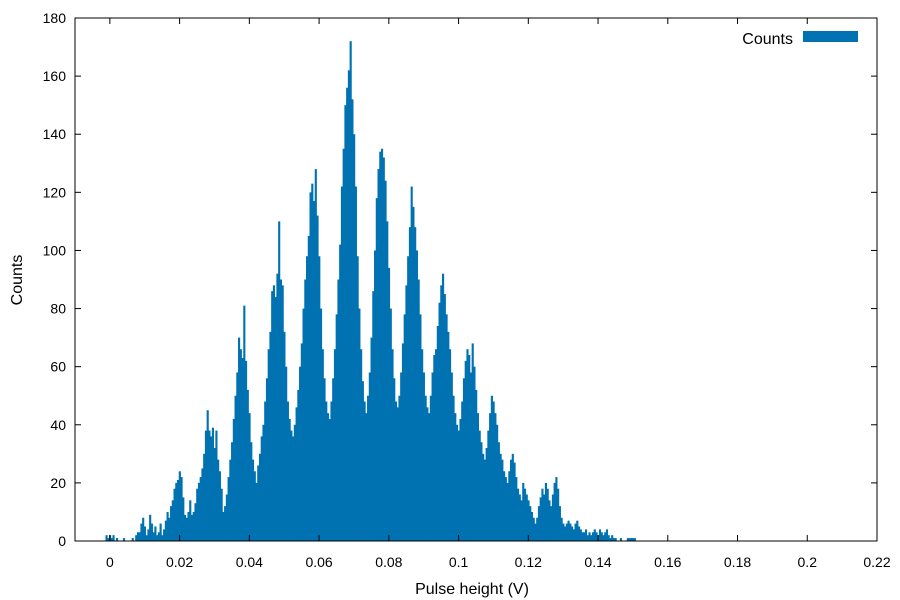 The image size is (900, 600). What do you see at coordinates (388, 562) in the screenshot?
I see `x-tick-label: 0.08` at bounding box center [388, 562].